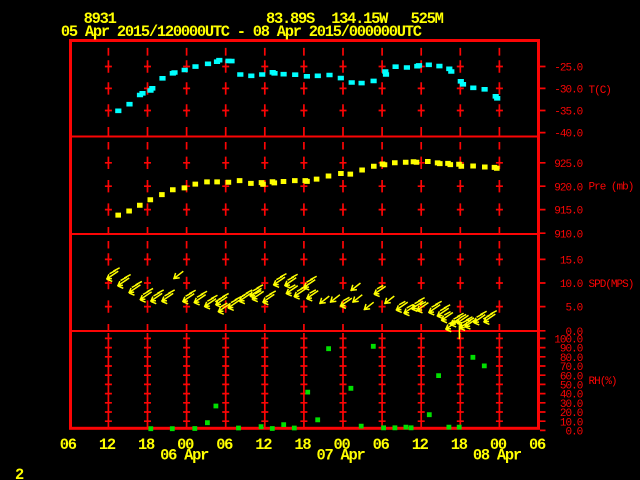 The width and height of the screenshot is (640, 480). What do you see at coordinates (600, 91) in the screenshot?
I see `svg-text: T(C)` at bounding box center [600, 91].